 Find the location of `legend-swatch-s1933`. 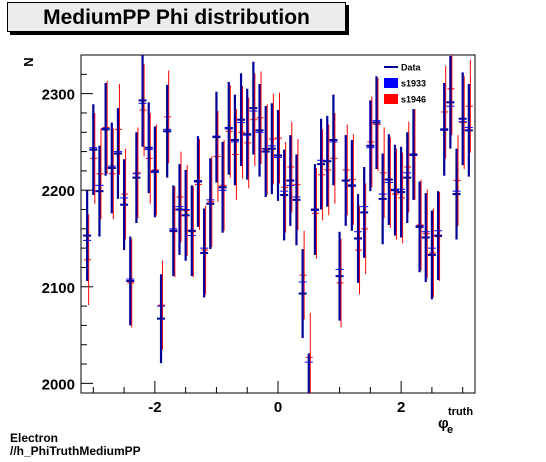

legend-swatch-s1933 is located at coordinates (391, 83).